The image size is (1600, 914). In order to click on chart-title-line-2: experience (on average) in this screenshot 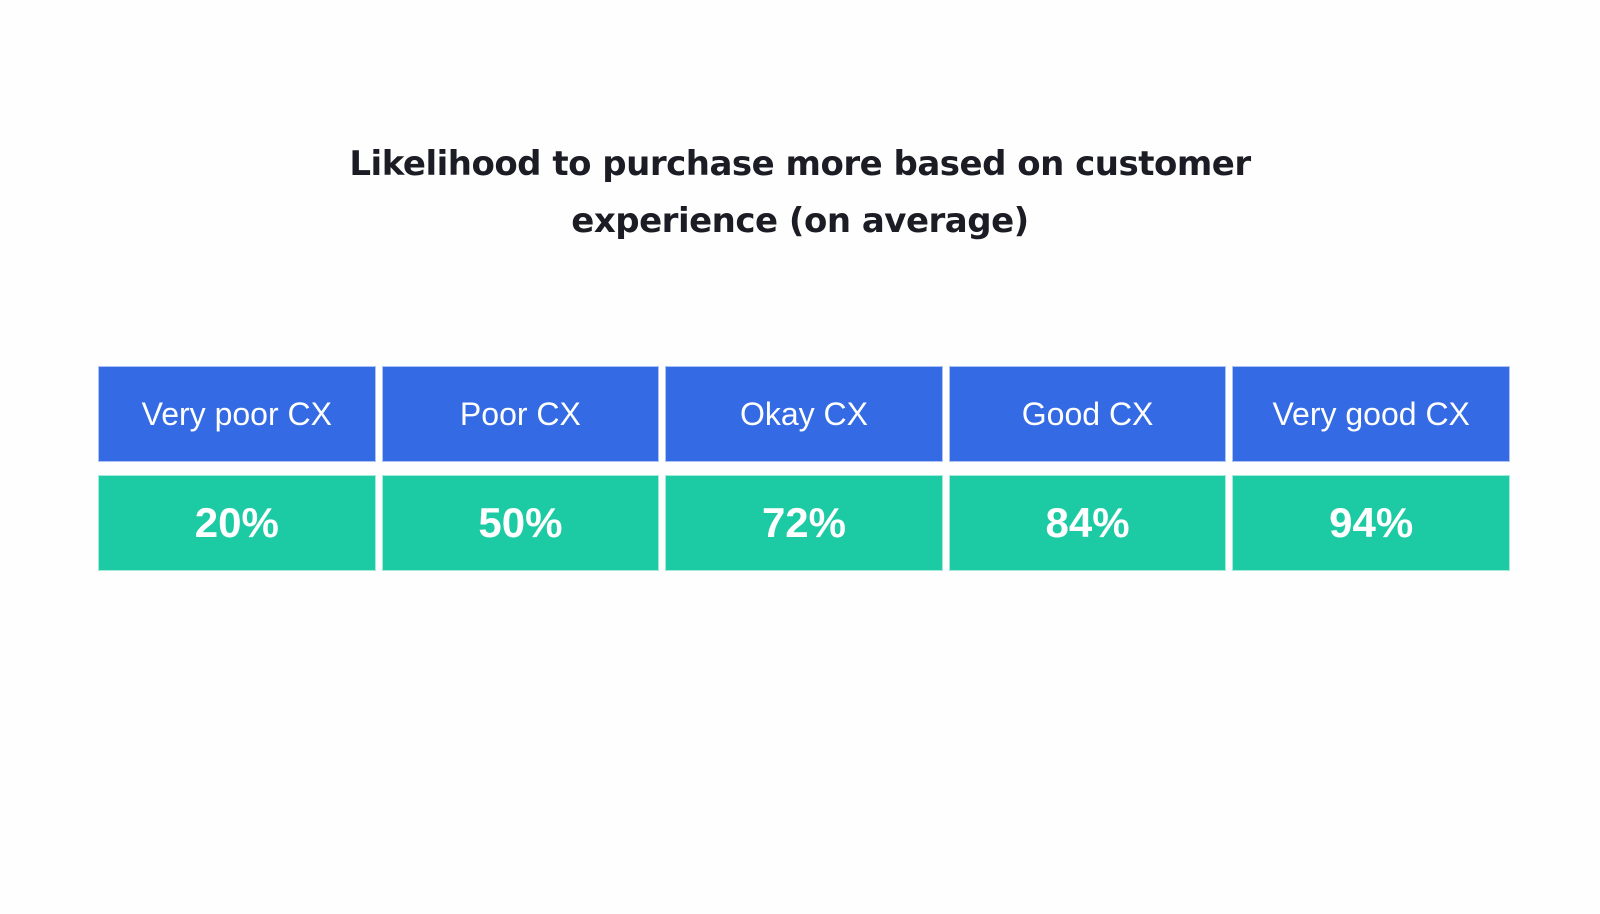, I will do `click(800, 221)`.